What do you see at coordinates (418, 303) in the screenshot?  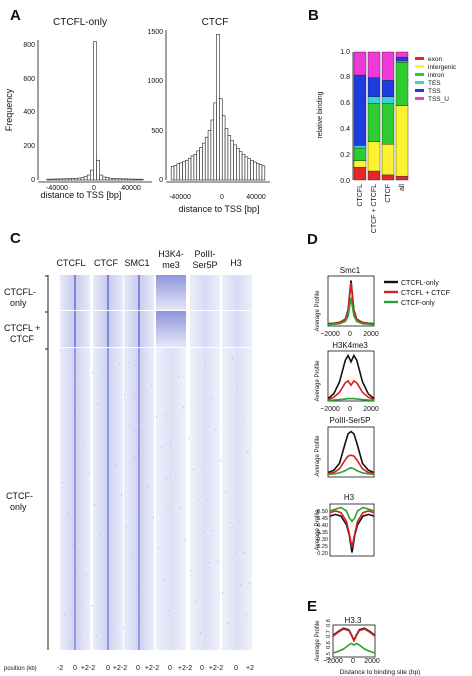 I see `legend-ctcf-only: CTCF-only` at bounding box center [418, 303].